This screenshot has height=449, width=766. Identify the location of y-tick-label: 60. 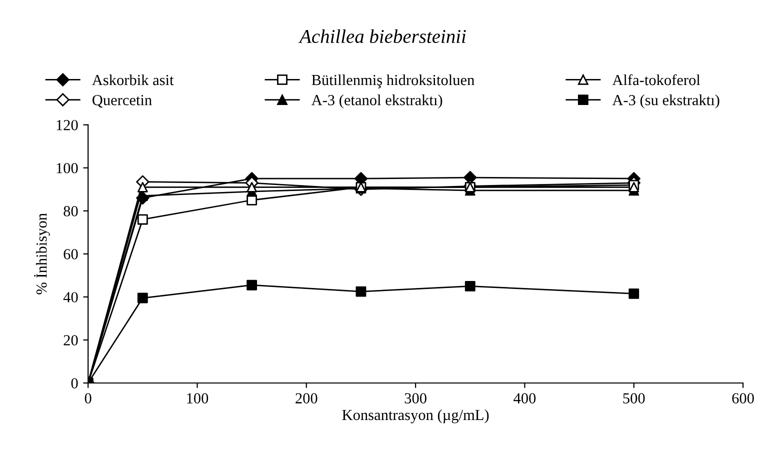
(71, 254).